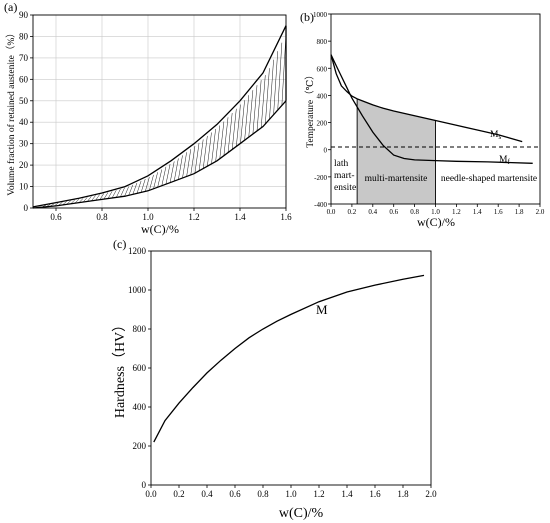 The height and width of the screenshot is (523, 550). What do you see at coordinates (11, 112) in the screenshot?
I see `panel-a-y-axis-label: Volume fraction of retained austenite（%）` at bounding box center [11, 112].